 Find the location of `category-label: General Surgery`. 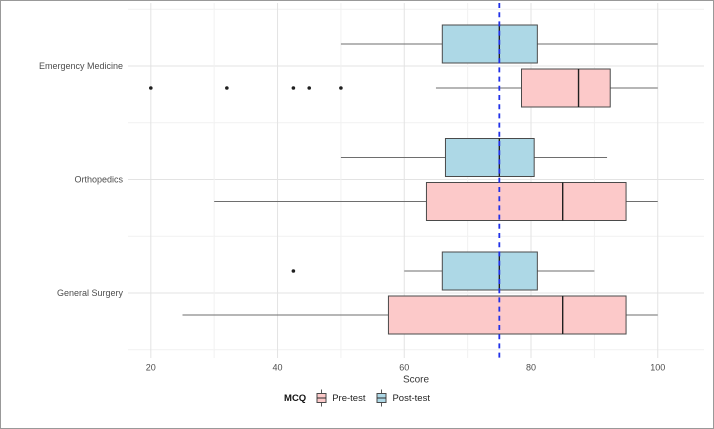

category-label: General Surgery is located at coordinates (90, 293).